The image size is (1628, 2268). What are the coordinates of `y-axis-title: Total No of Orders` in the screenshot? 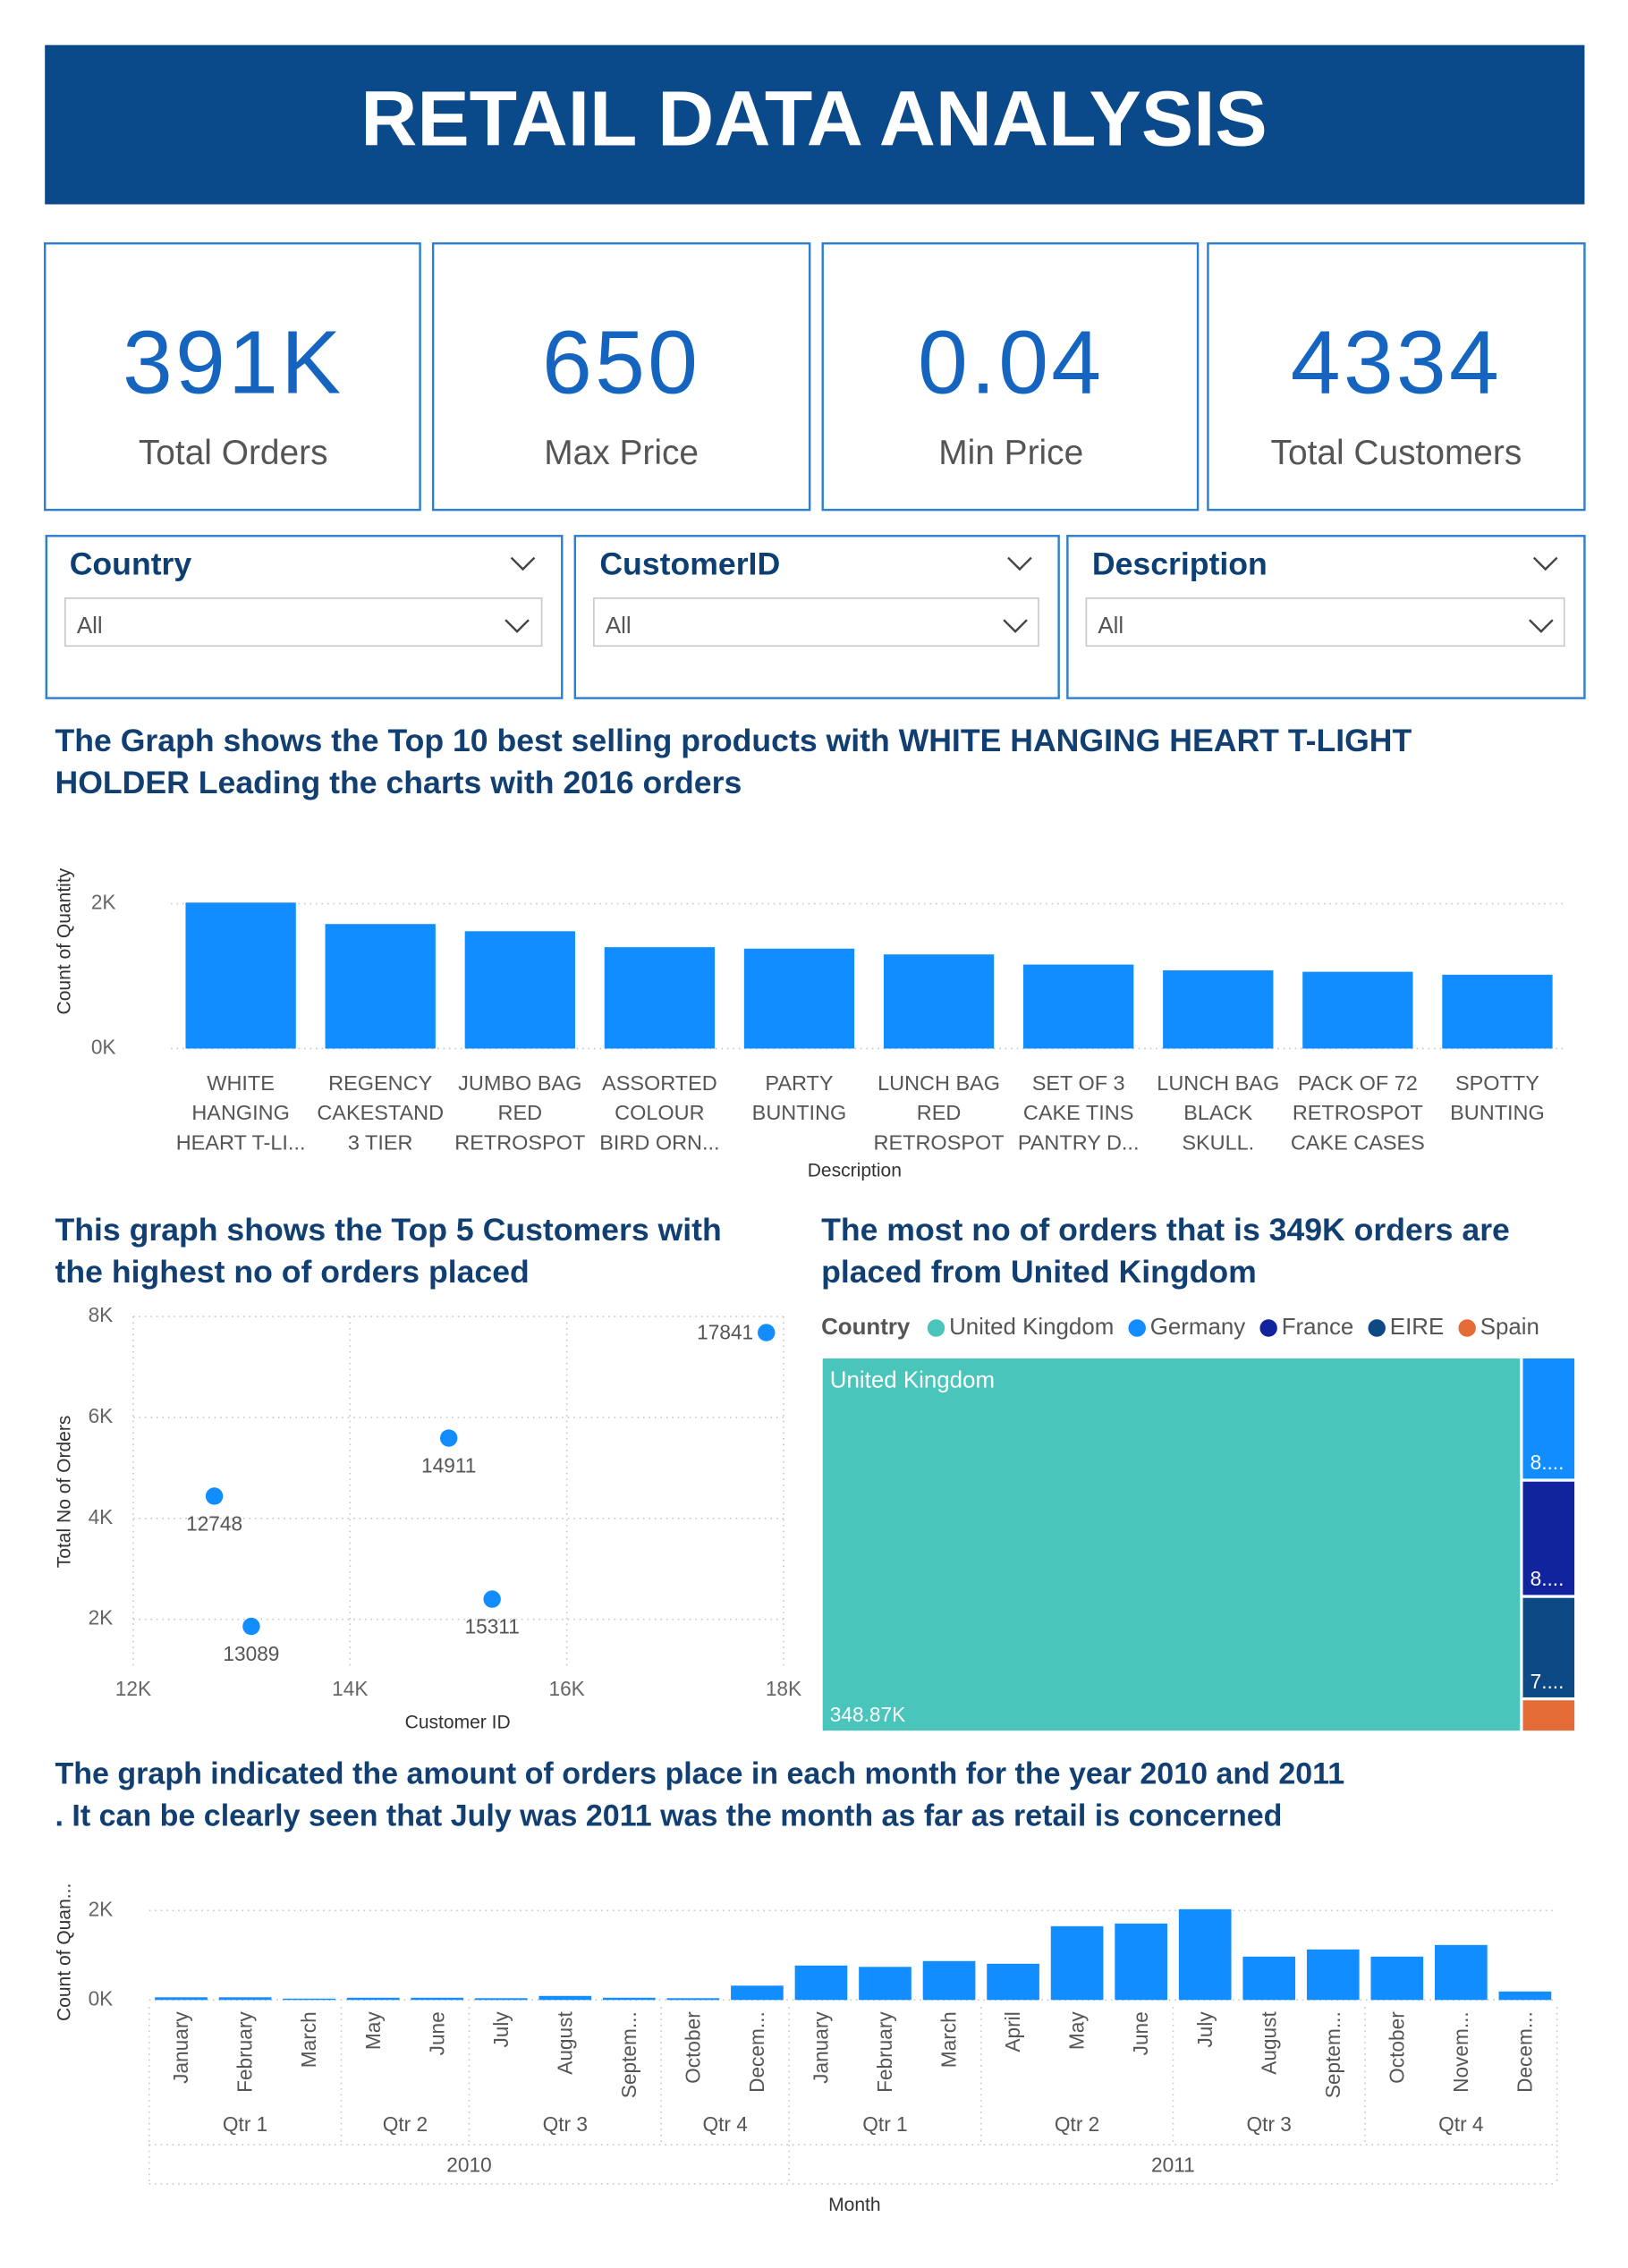 It's located at (64, 1493).